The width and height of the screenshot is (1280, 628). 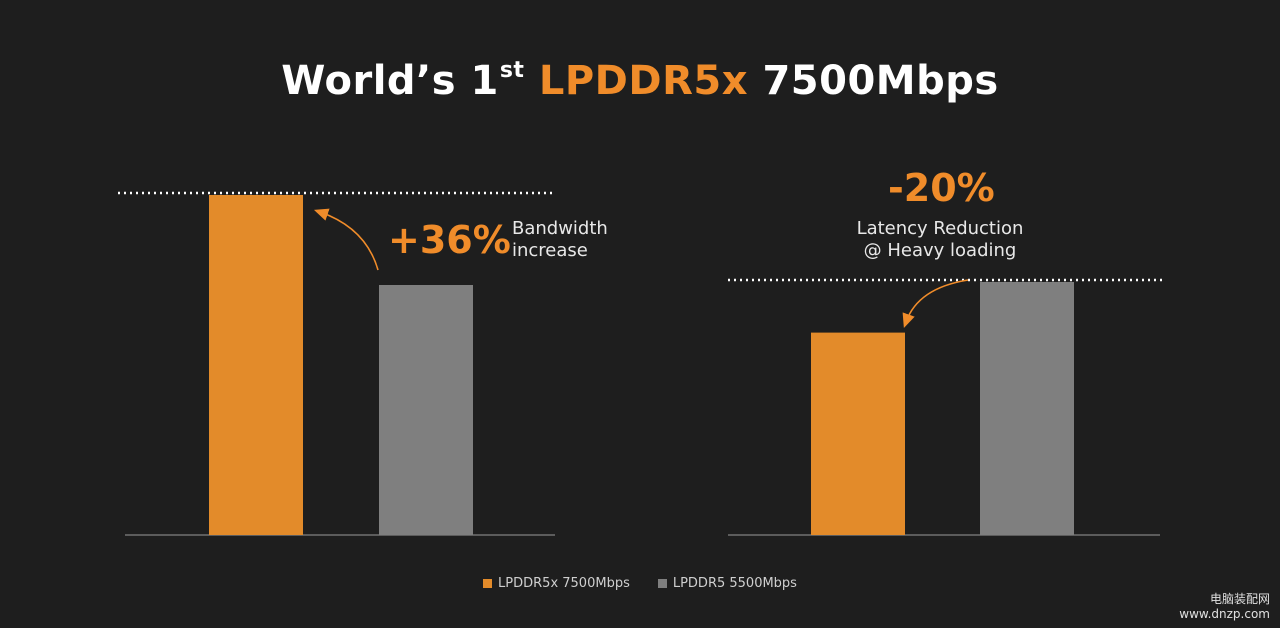 I want to click on bandwidth-annotation-label: Bandwidth increase, so click(x=560, y=240).